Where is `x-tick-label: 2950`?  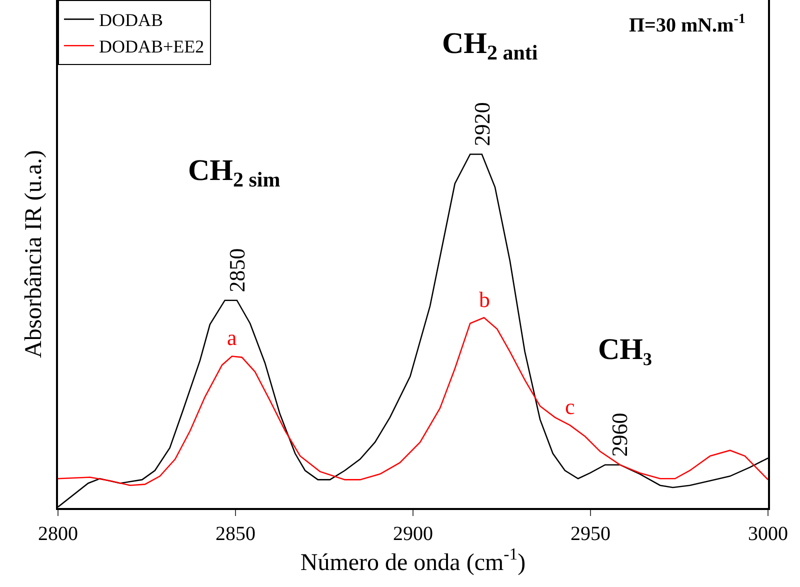 x-tick-label: 2950 is located at coordinates (590, 533).